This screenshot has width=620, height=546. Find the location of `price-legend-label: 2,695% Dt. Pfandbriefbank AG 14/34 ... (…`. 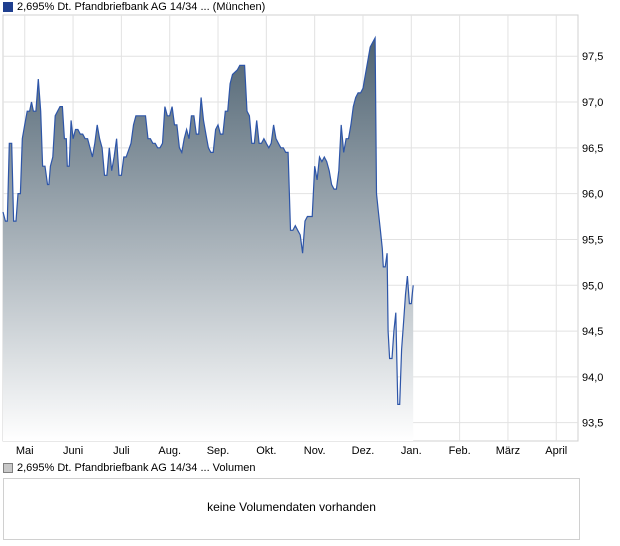

price-legend-label: 2,695% Dt. Pfandbriefbank AG 14/34 ... (… is located at coordinates (141, 7).